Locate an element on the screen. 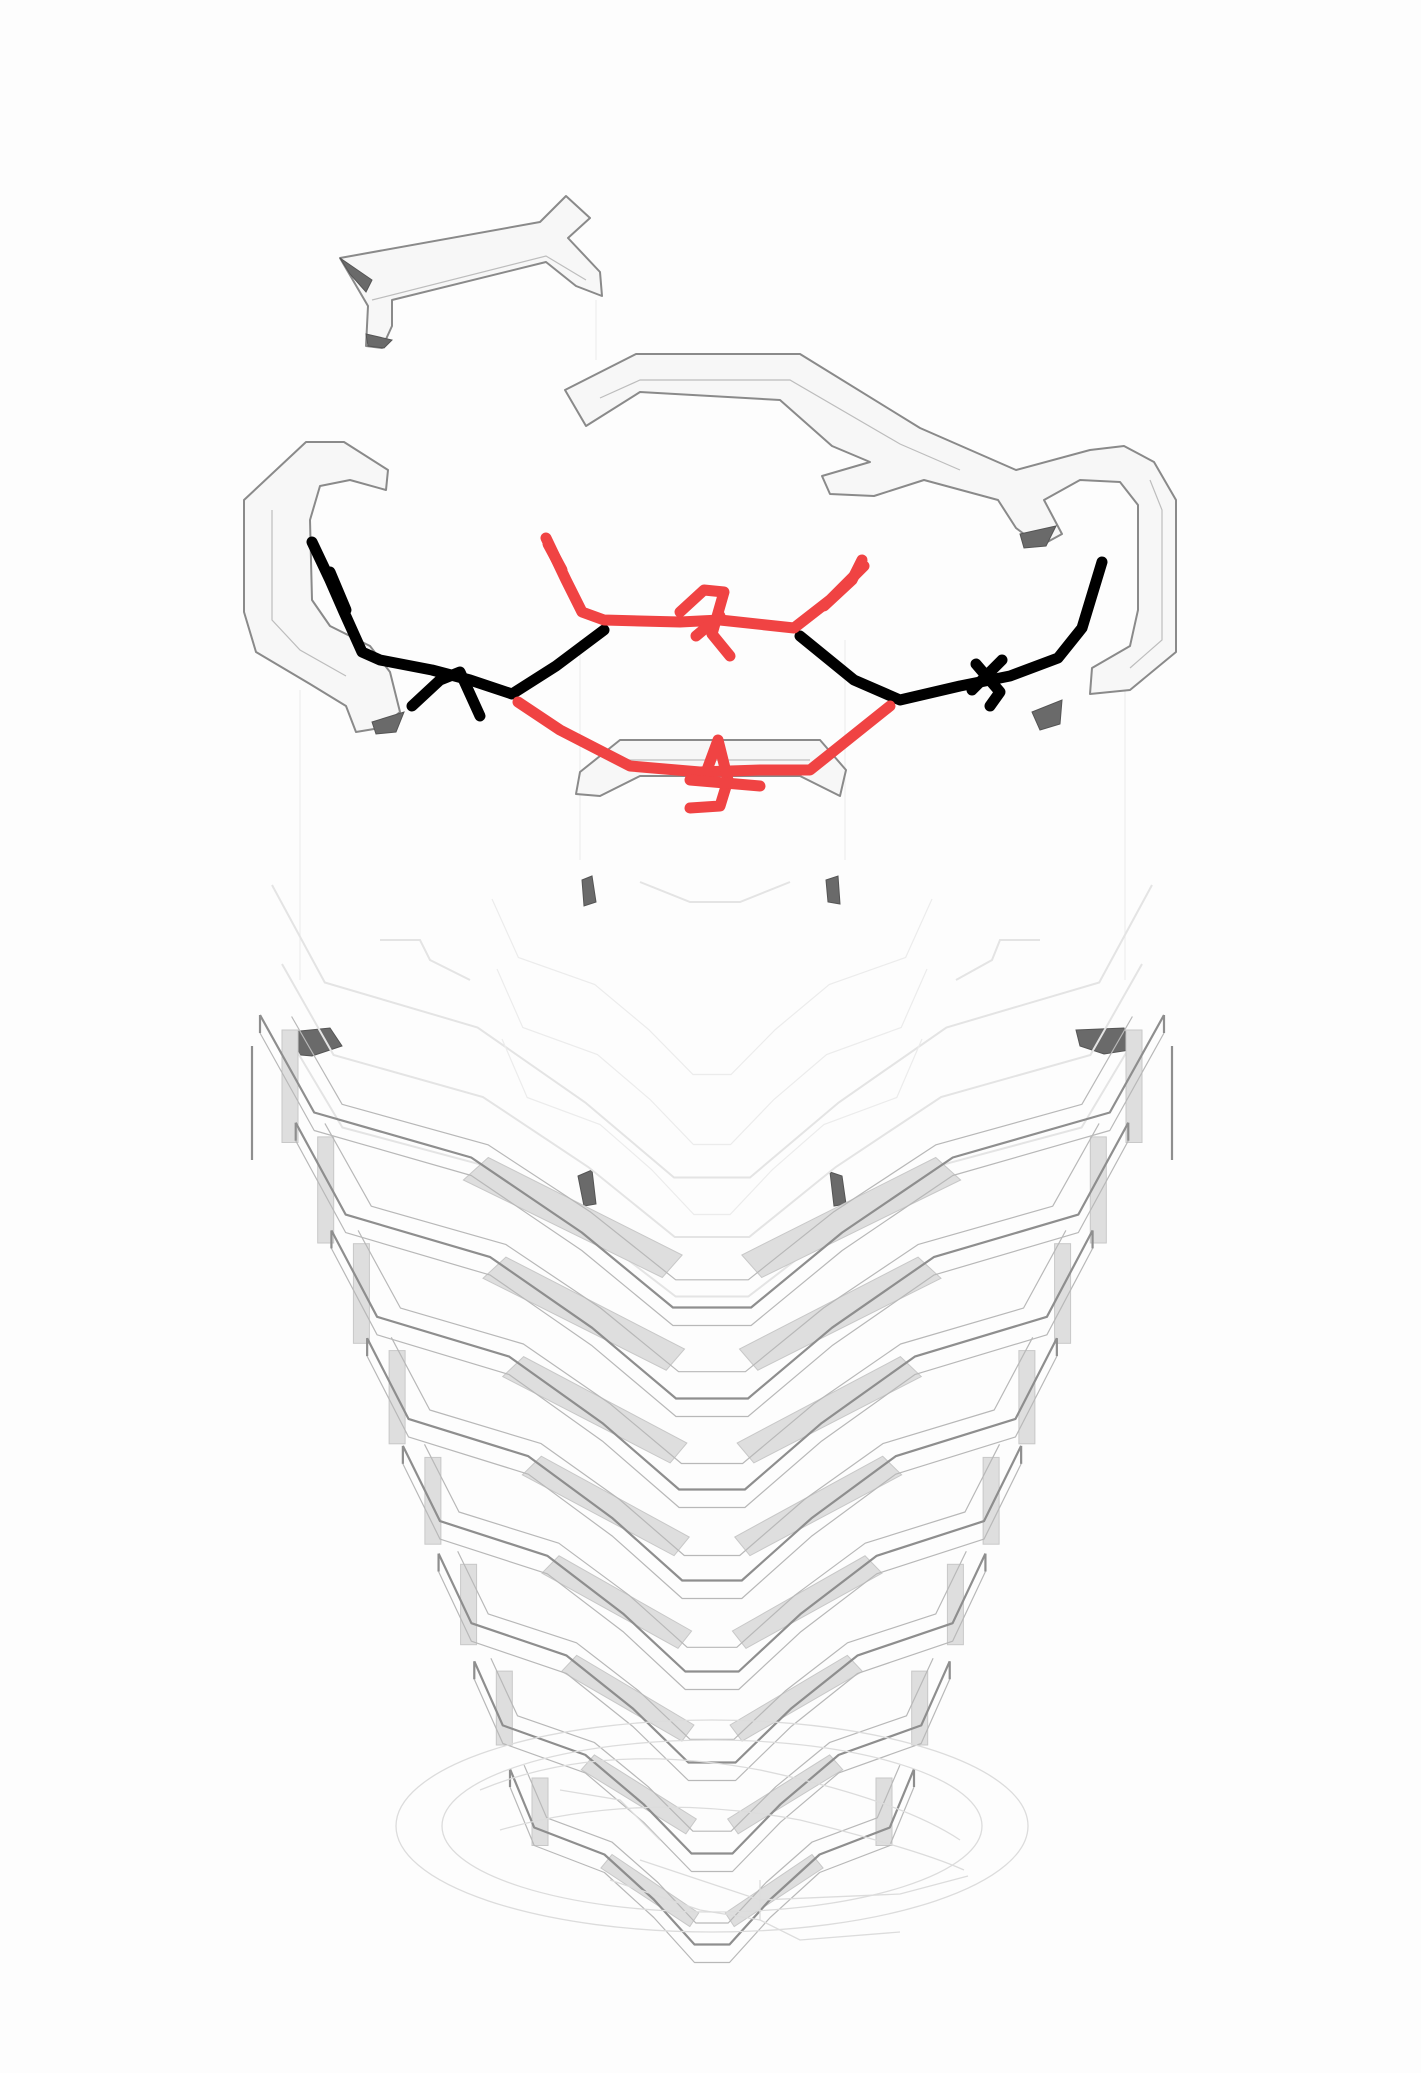 This screenshot has height=2073, width=1421. ghost-upper-rings is located at coordinates (712, 1089).